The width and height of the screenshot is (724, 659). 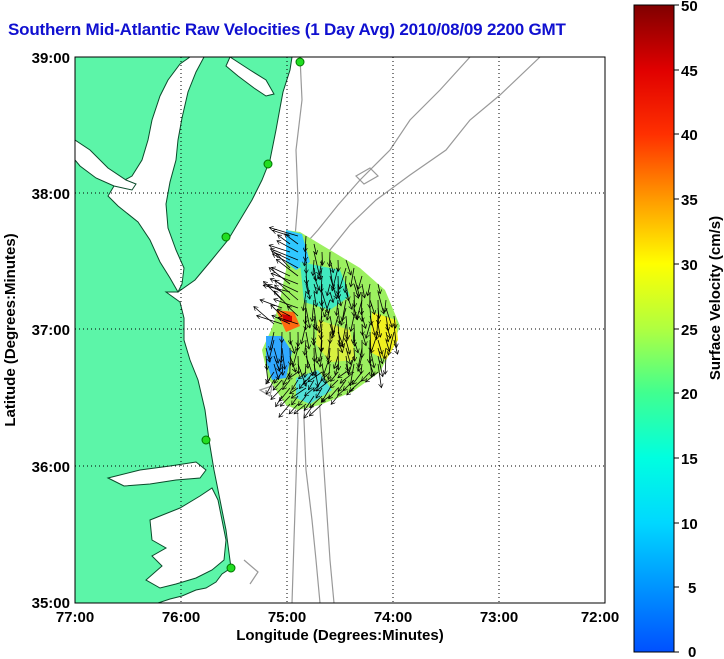 What do you see at coordinates (600, 617) in the screenshot?
I see `x-tick-label: 72:00` at bounding box center [600, 617].